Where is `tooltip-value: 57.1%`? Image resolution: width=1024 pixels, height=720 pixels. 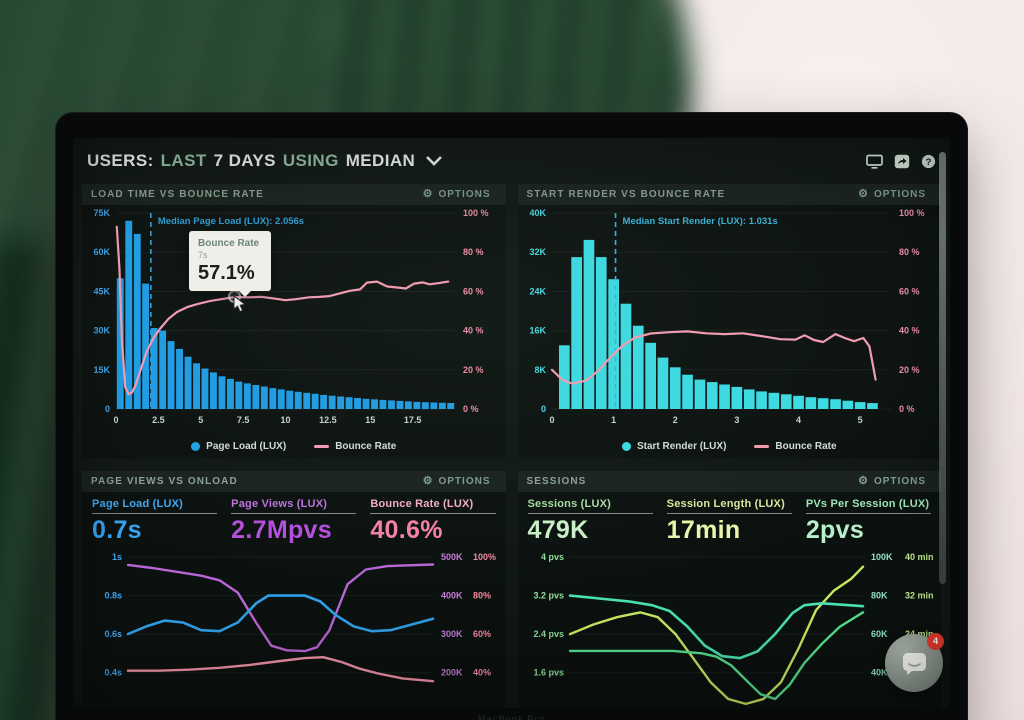
tooltip-value: 57.1% is located at coordinates (226, 273).